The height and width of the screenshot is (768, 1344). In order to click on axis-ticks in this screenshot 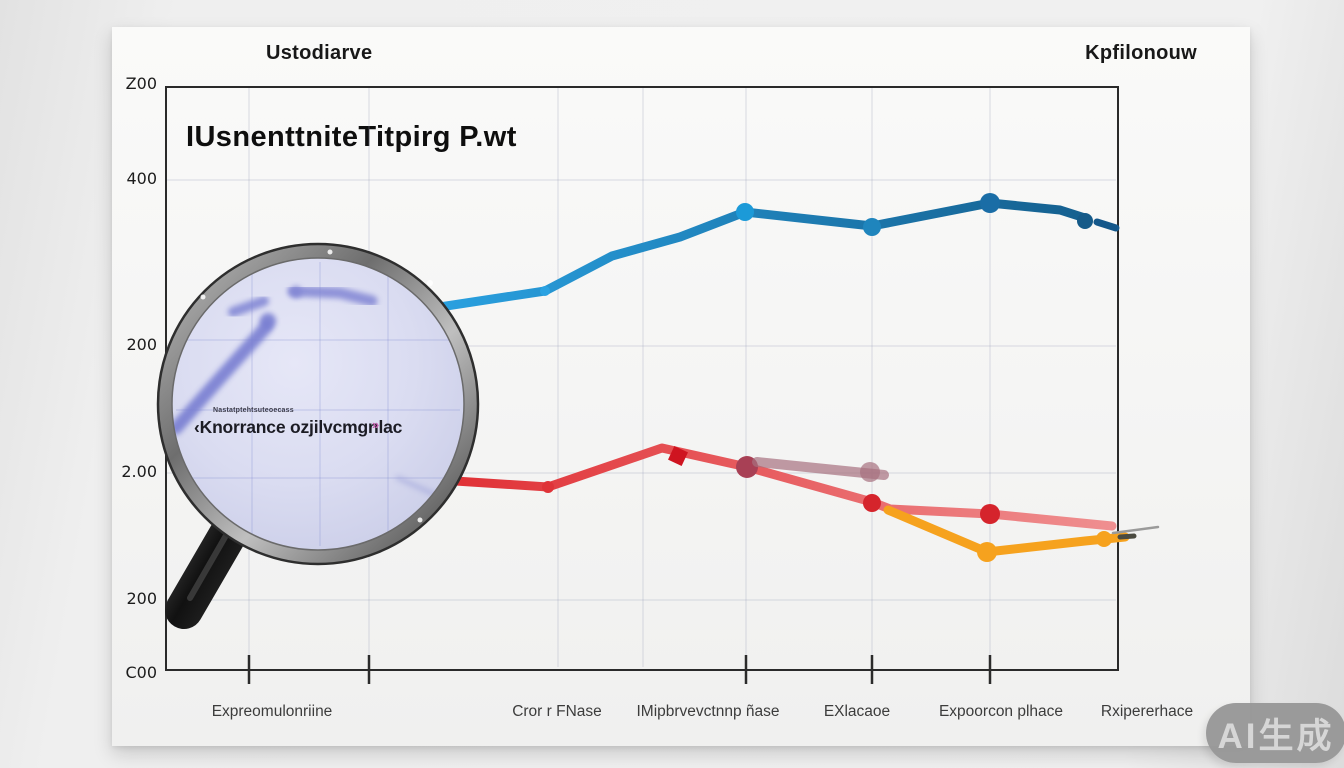, I will do `click(619, 669)`.